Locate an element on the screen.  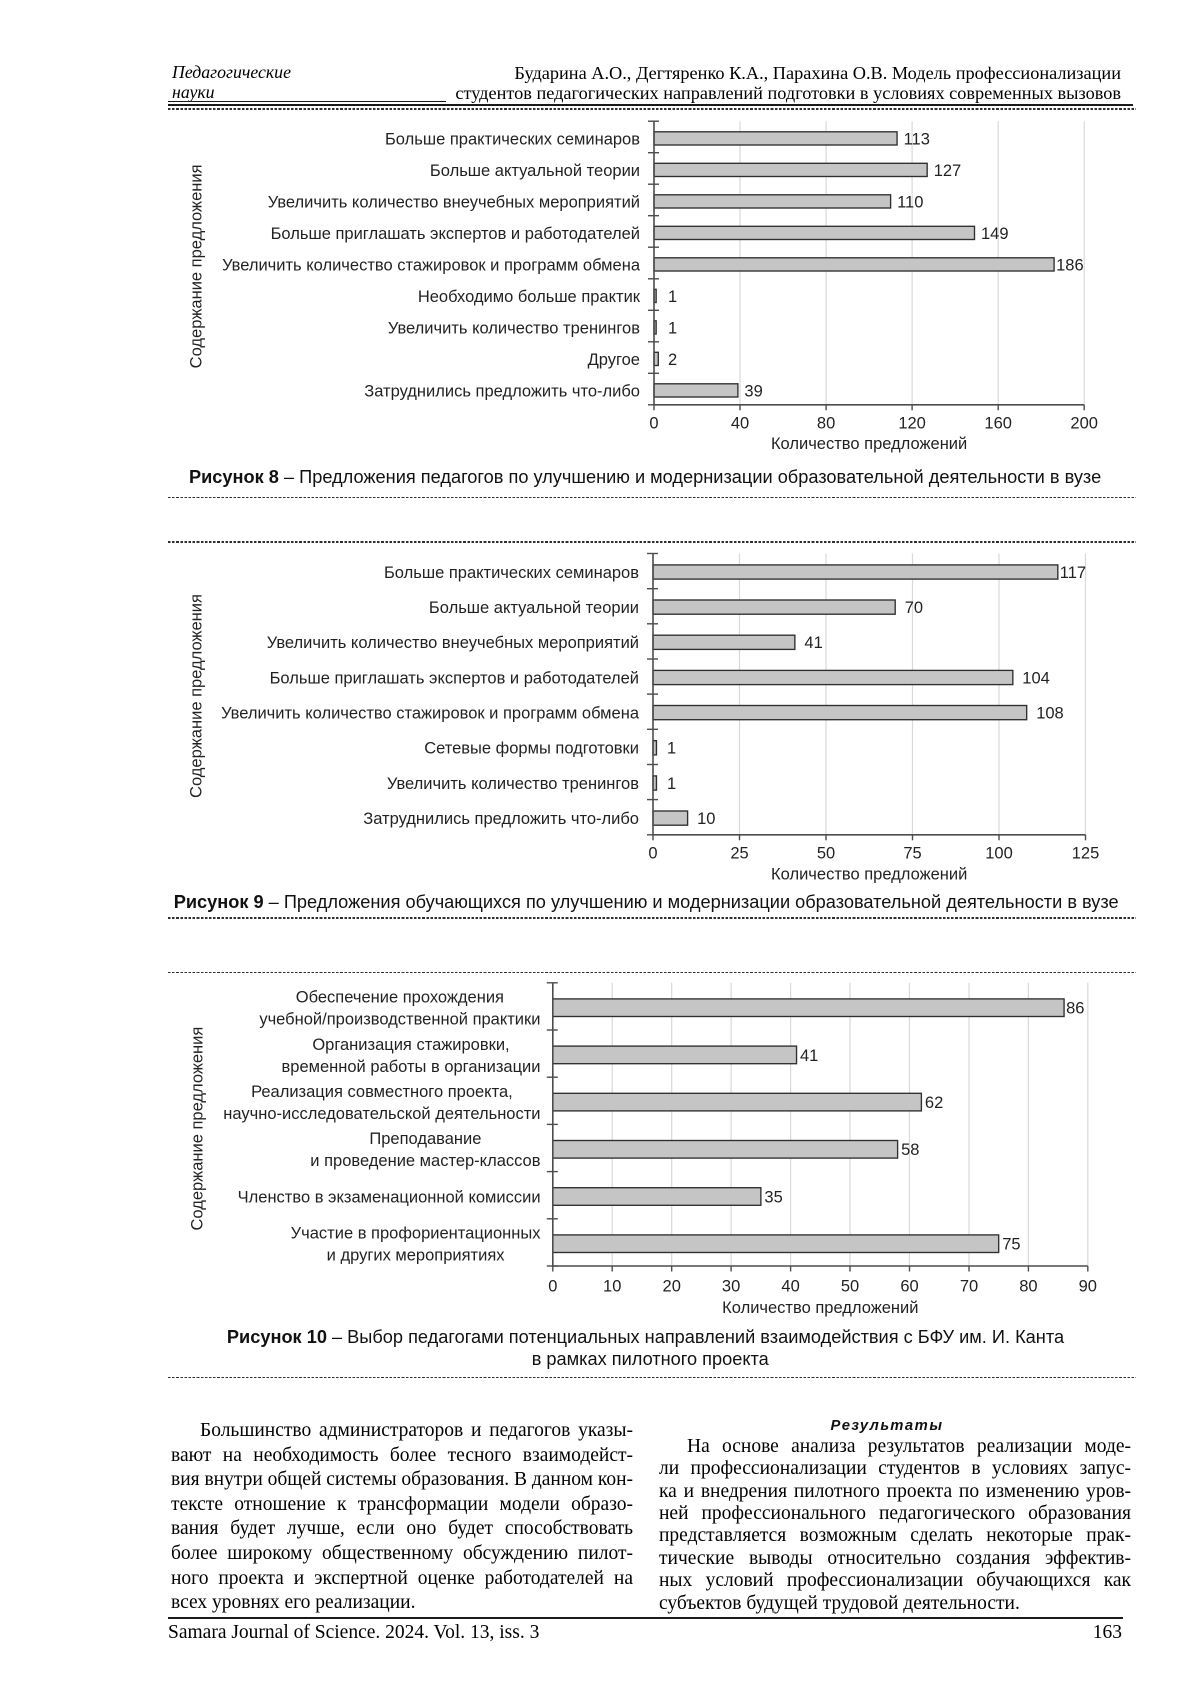
svg-text: 120 is located at coordinates (912, 424).